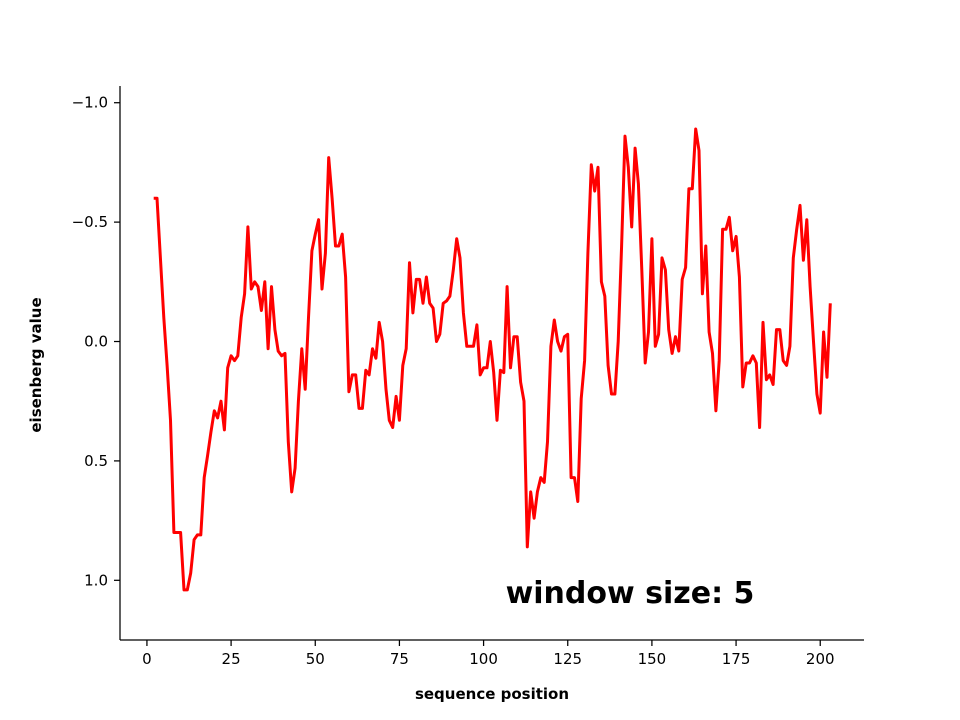  Describe the element at coordinates (90, 103) in the screenshot. I see `y-tick-label: −1.0` at that location.